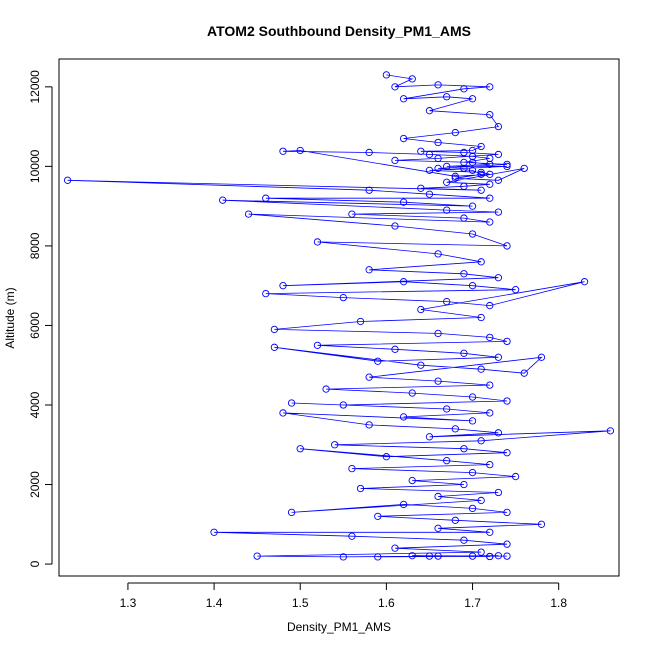 This screenshot has width=650, height=650. I want to click on x-tick-label: 1.7, so click(472, 603).